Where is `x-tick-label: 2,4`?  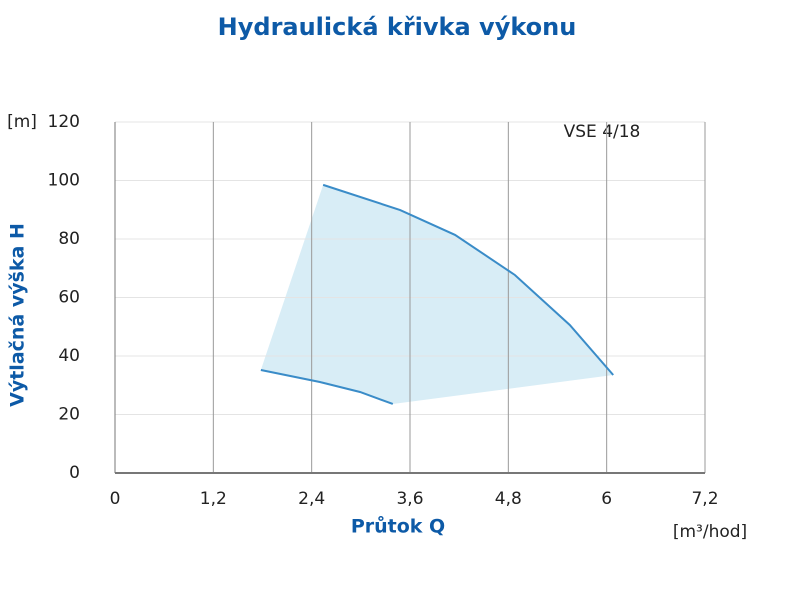 x-tick-label: 2,4 is located at coordinates (311, 499).